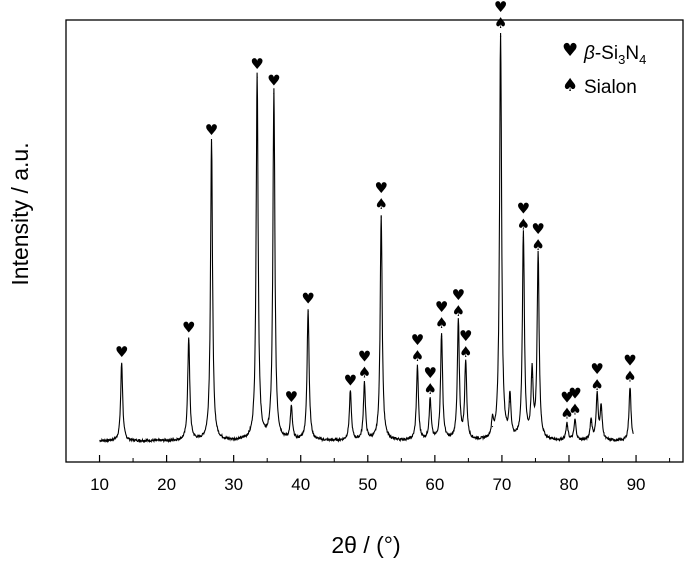 This screenshot has width=700, height=569. I want to click on x-tick-label: 60, so click(434, 484).